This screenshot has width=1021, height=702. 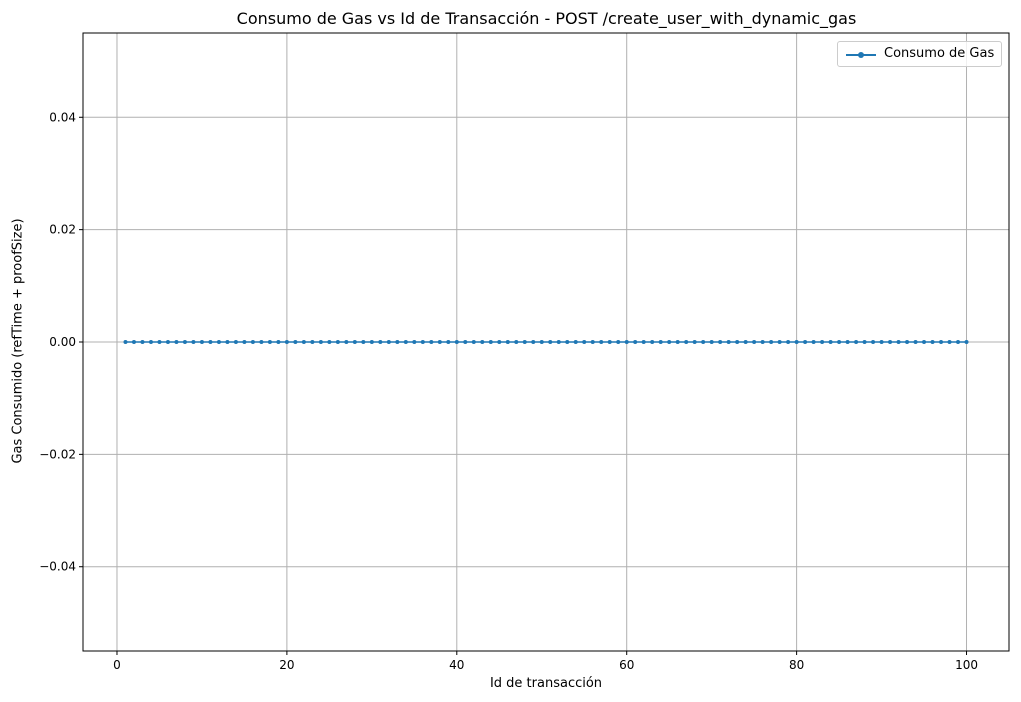 I want to click on x-tick-label: 80, so click(x=796, y=665).